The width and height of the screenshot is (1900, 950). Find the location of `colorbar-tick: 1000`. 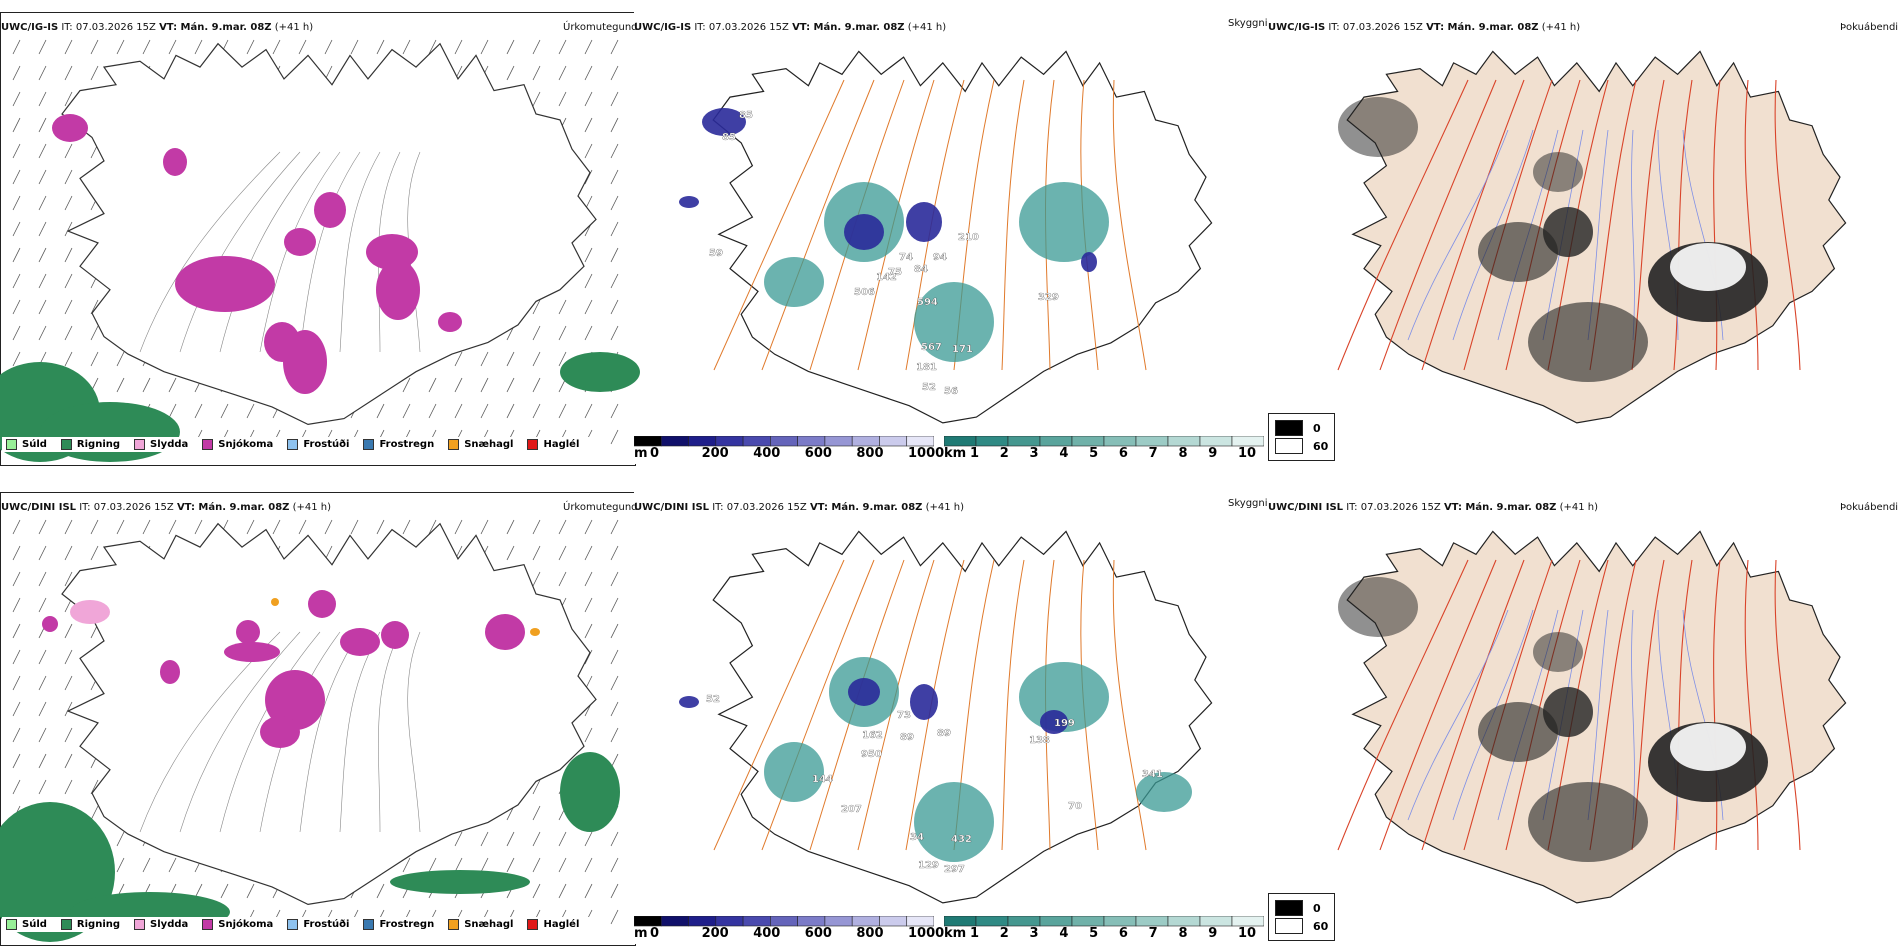

colorbar-tick: 1000 is located at coordinates (926, 453).